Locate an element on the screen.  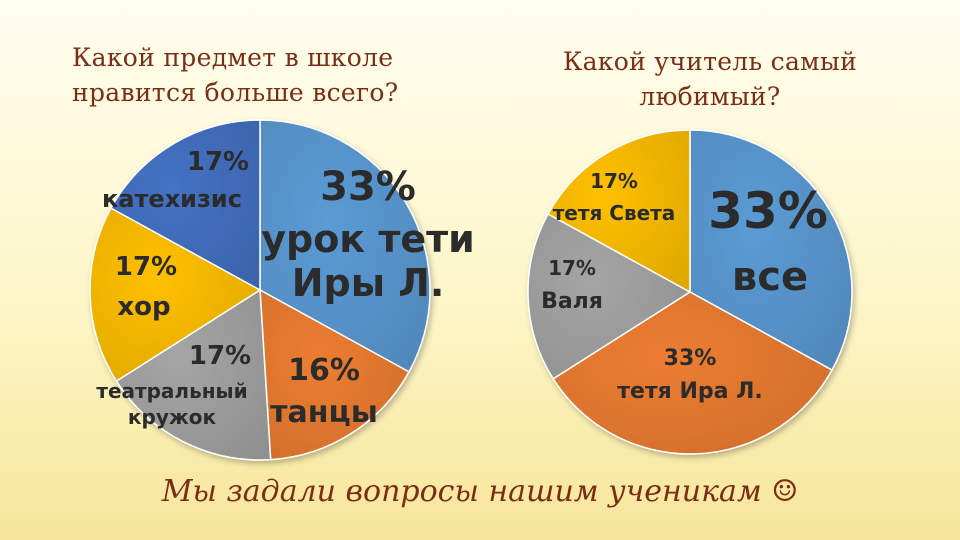
pie-value-label-0-3: 17% is located at coordinates (146, 267).